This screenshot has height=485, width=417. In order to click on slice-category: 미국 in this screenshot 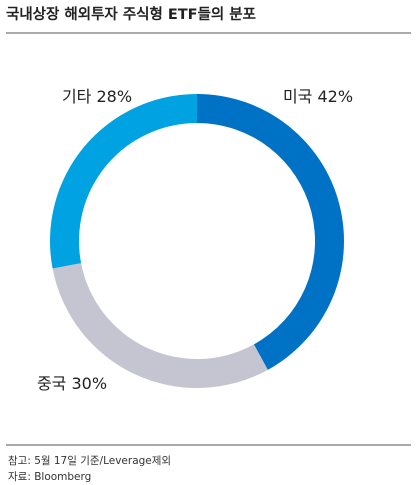, I will do `click(297, 96)`.